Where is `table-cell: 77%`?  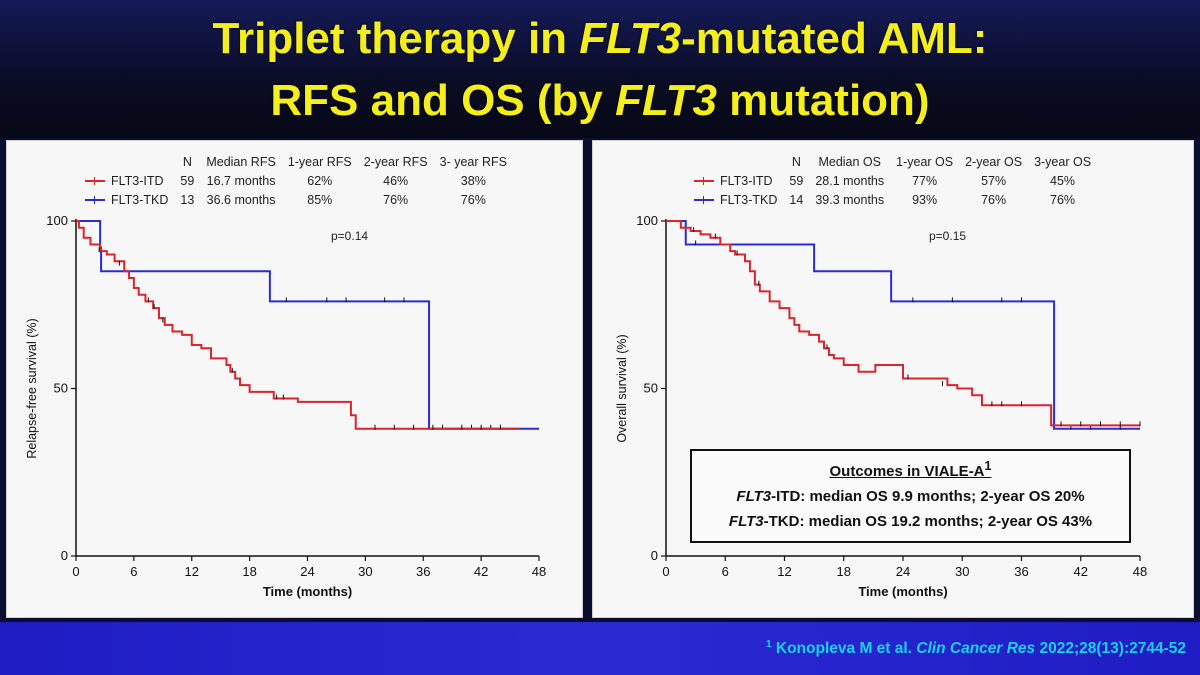 table-cell: 77% is located at coordinates (925, 180).